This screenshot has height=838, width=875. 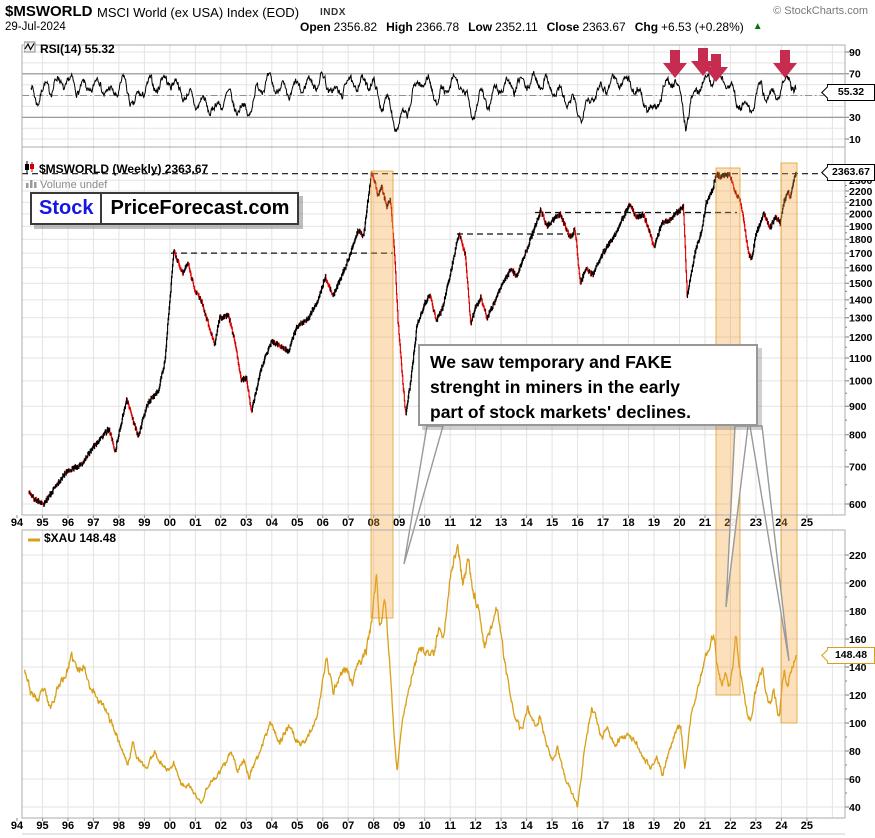 I want to click on rsi-overbought-oversold-lines, so click(x=433, y=95).